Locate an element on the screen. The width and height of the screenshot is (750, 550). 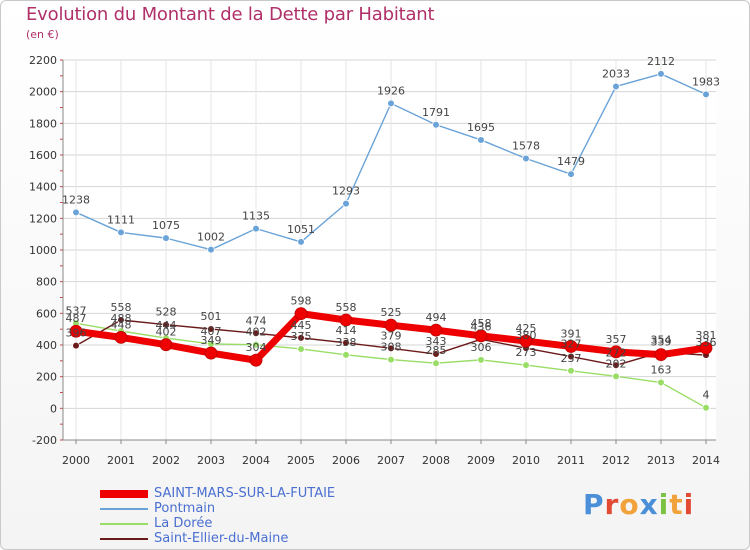
data-label: 2112 is located at coordinates (661, 61).